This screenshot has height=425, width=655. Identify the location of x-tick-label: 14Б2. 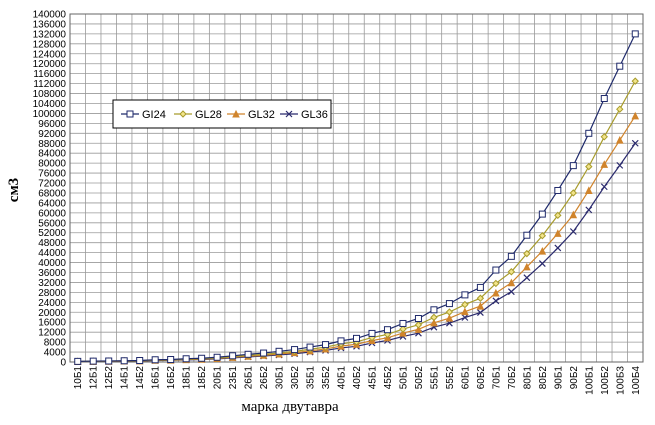
(140, 378).